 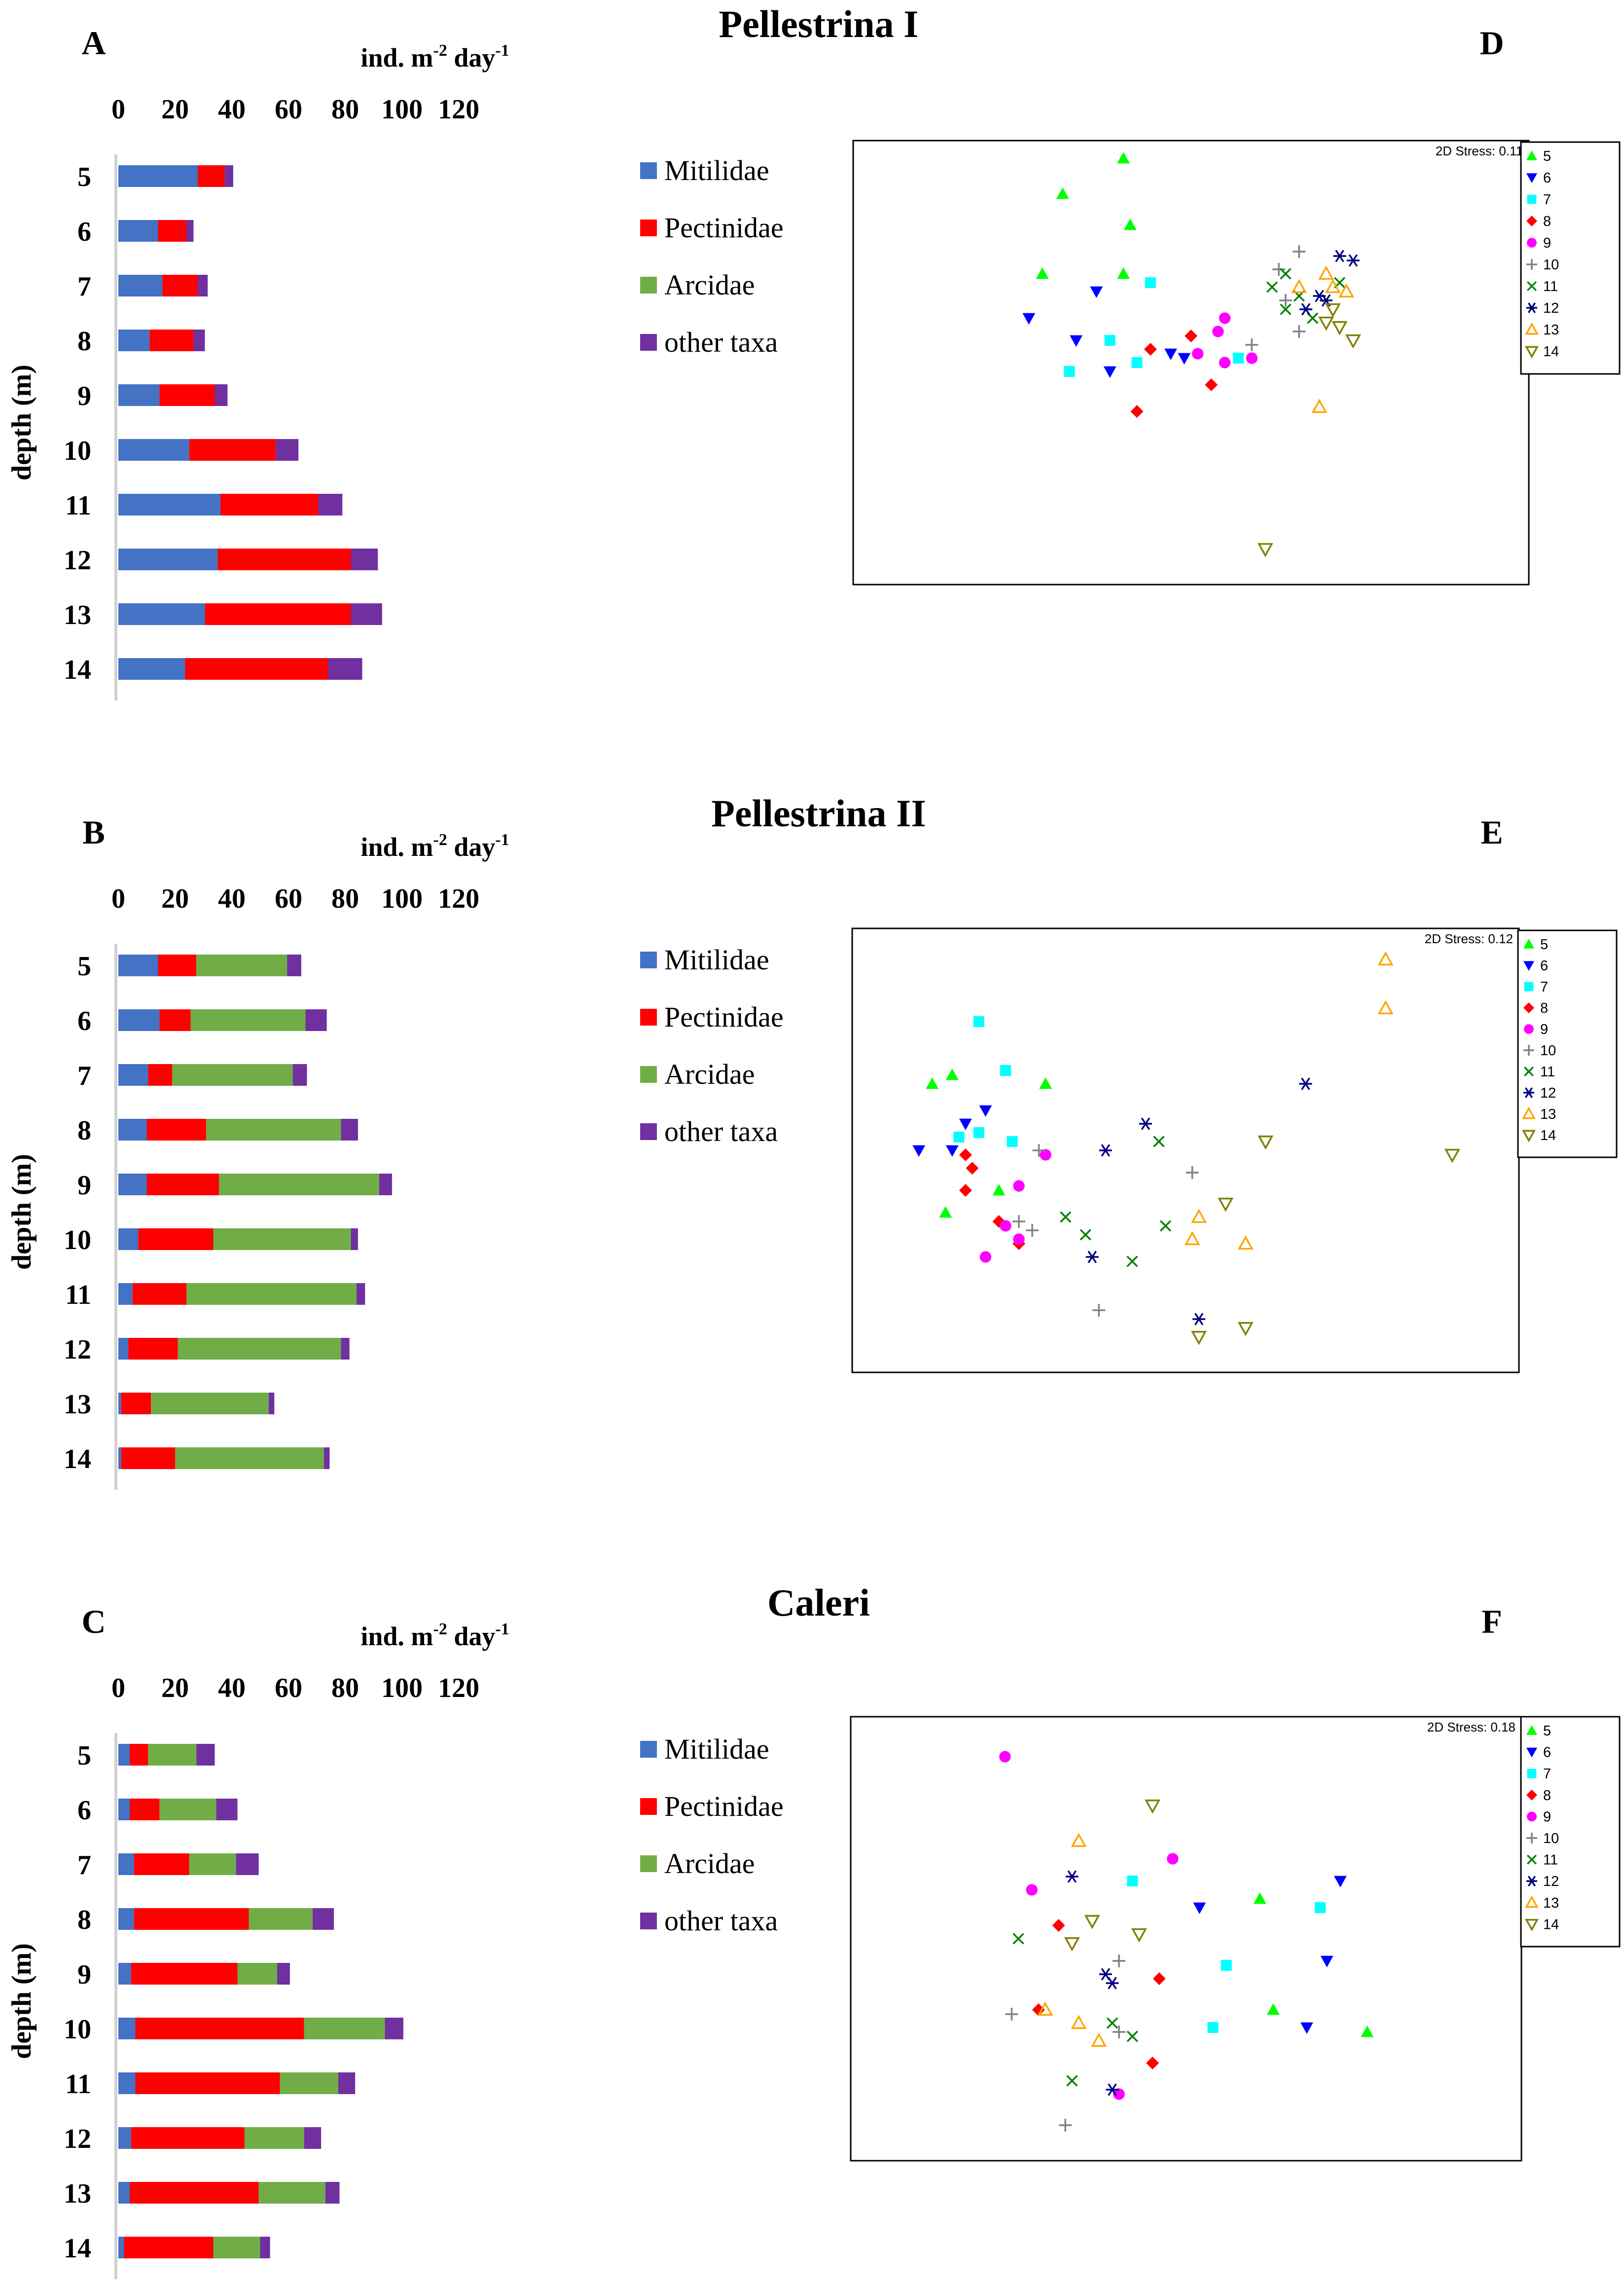 What do you see at coordinates (77, 2029) in the screenshot?
I see `depth-tick-label: 10` at bounding box center [77, 2029].